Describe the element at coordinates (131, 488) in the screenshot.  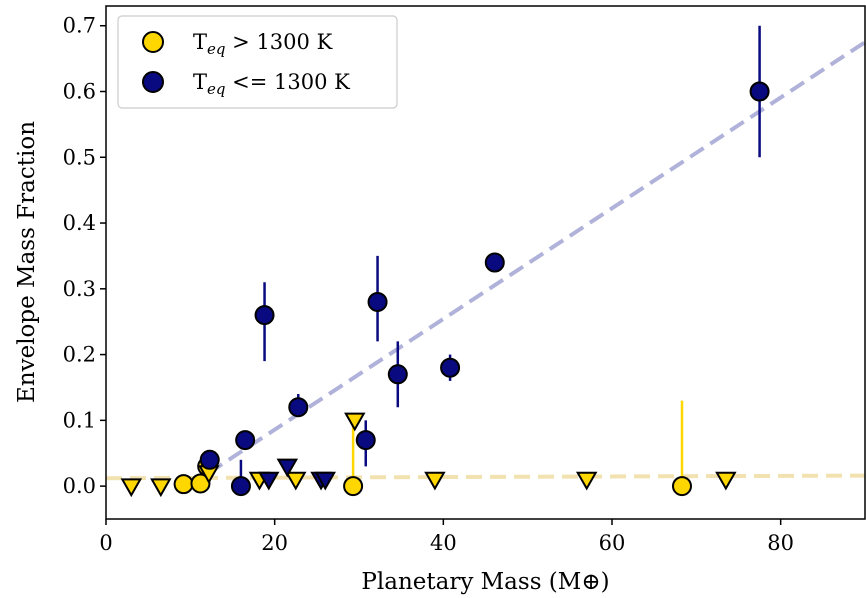
I see `upper-limit-marker-s1-p0` at that location.